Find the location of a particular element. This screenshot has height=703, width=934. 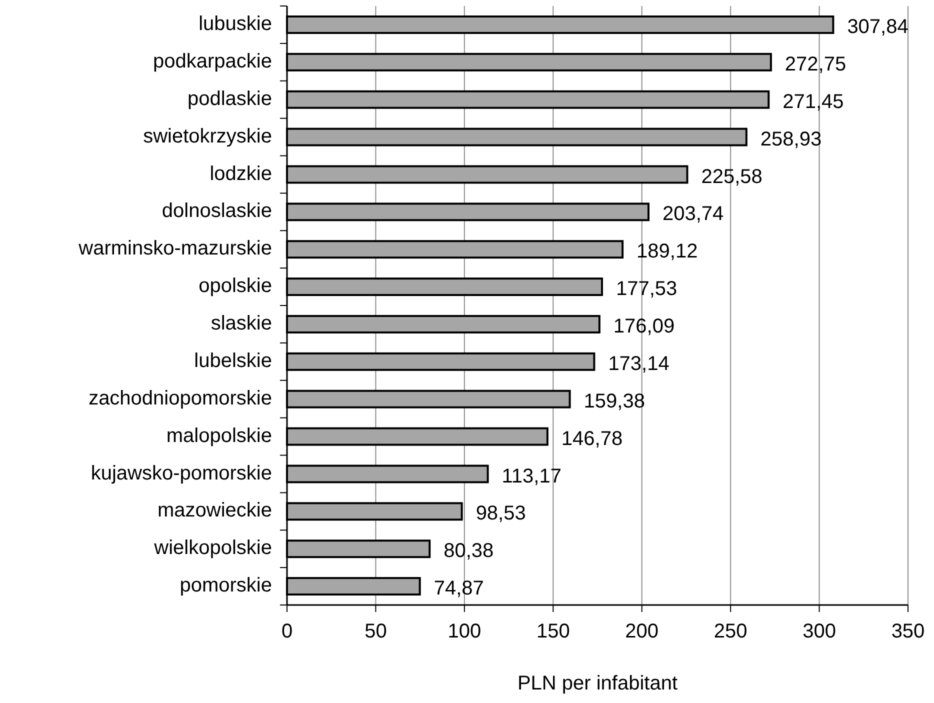

data-label: 80,38 is located at coordinates (469, 551).